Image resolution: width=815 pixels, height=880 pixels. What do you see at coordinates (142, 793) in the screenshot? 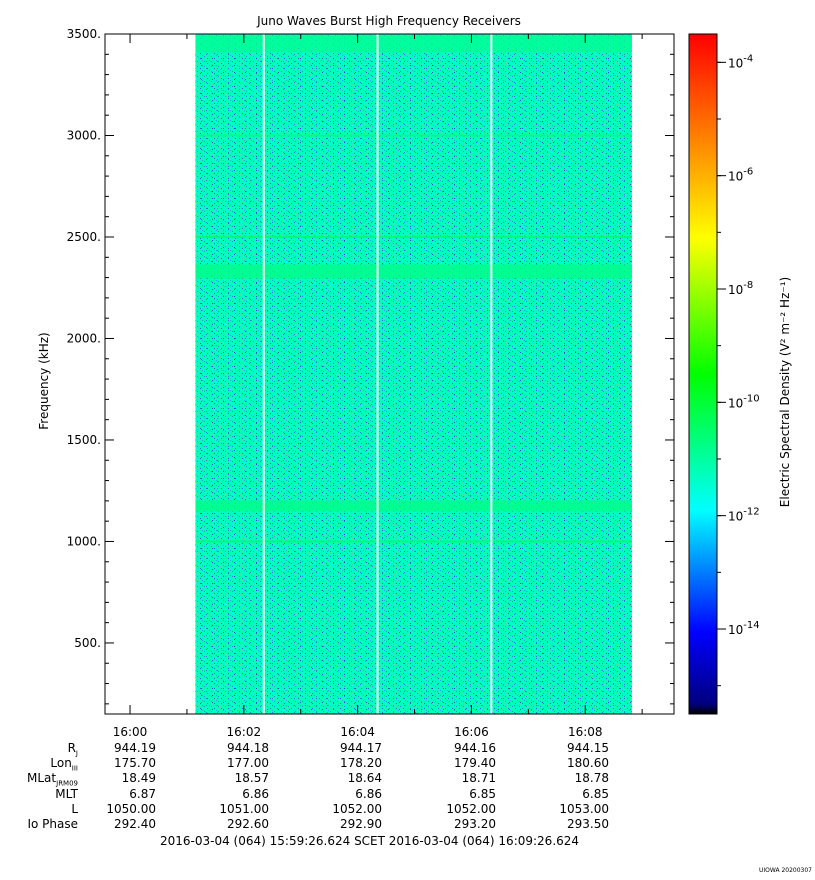
I see `ephemeris-value: 6.87` at bounding box center [142, 793].